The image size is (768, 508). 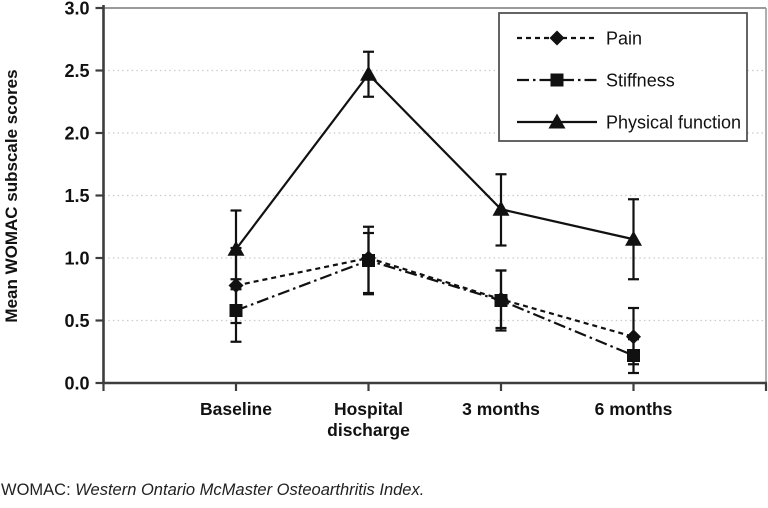 I want to click on caption-abbreviation: WOMAC:, so click(x=38, y=490).